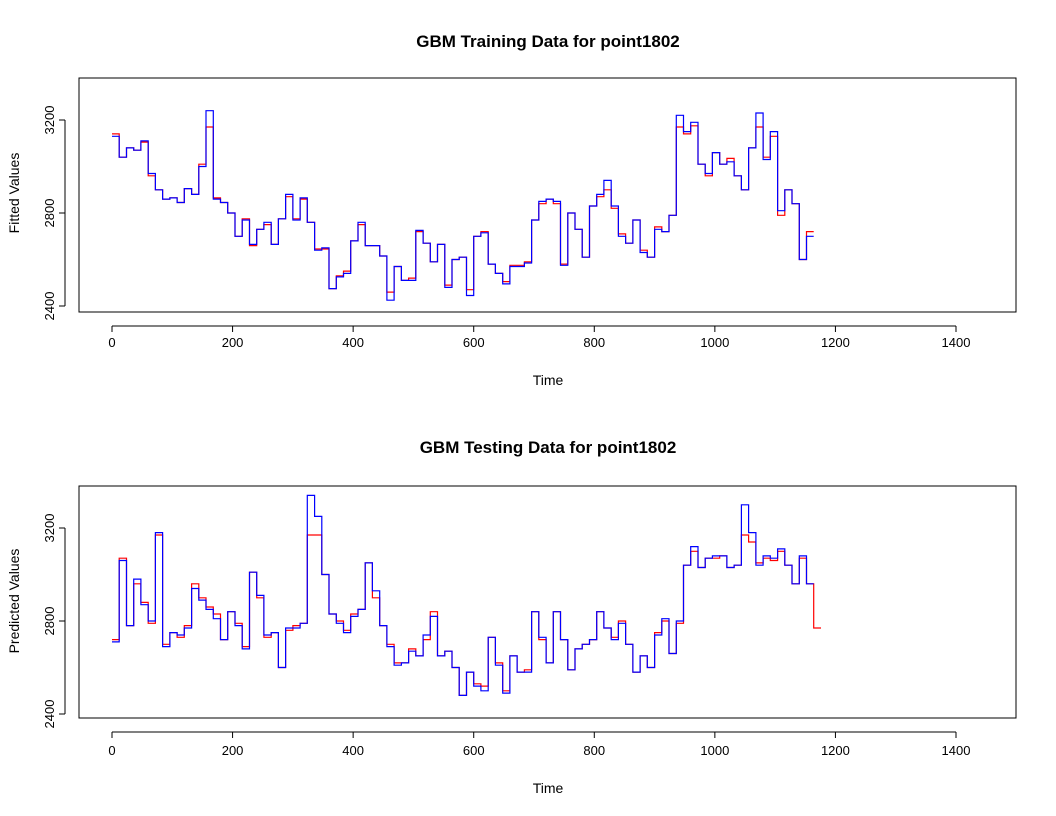 The height and width of the screenshot is (816, 1056). What do you see at coordinates (714, 342) in the screenshot?
I see `training-x-tick-label: 1000` at bounding box center [714, 342].